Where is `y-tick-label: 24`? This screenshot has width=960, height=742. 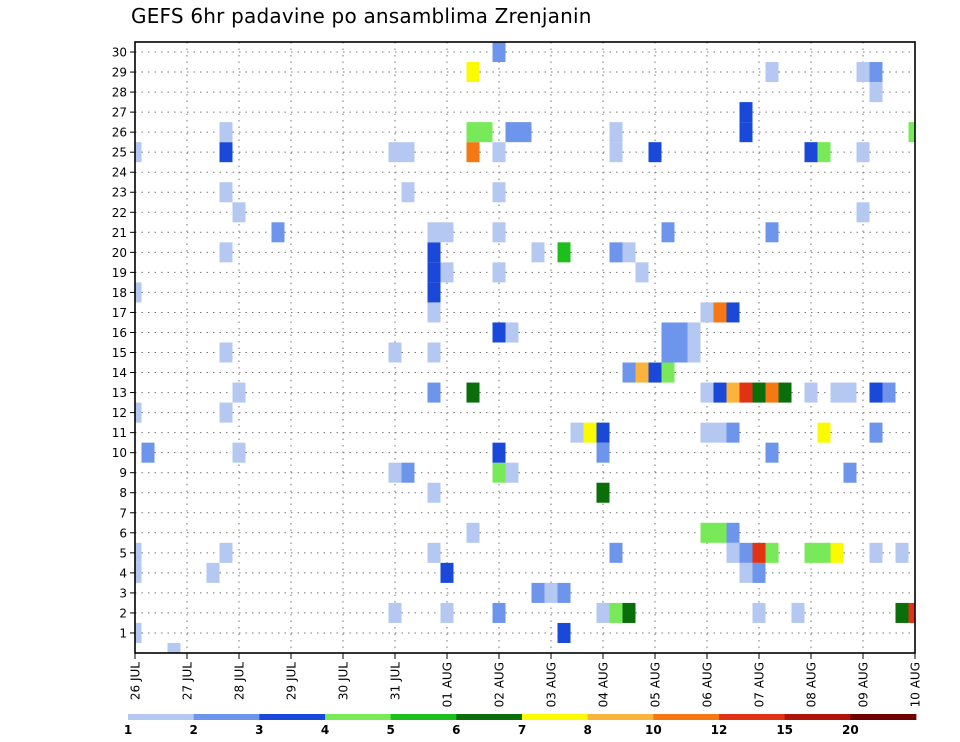
y-tick-label: 24 is located at coordinates (119, 173).